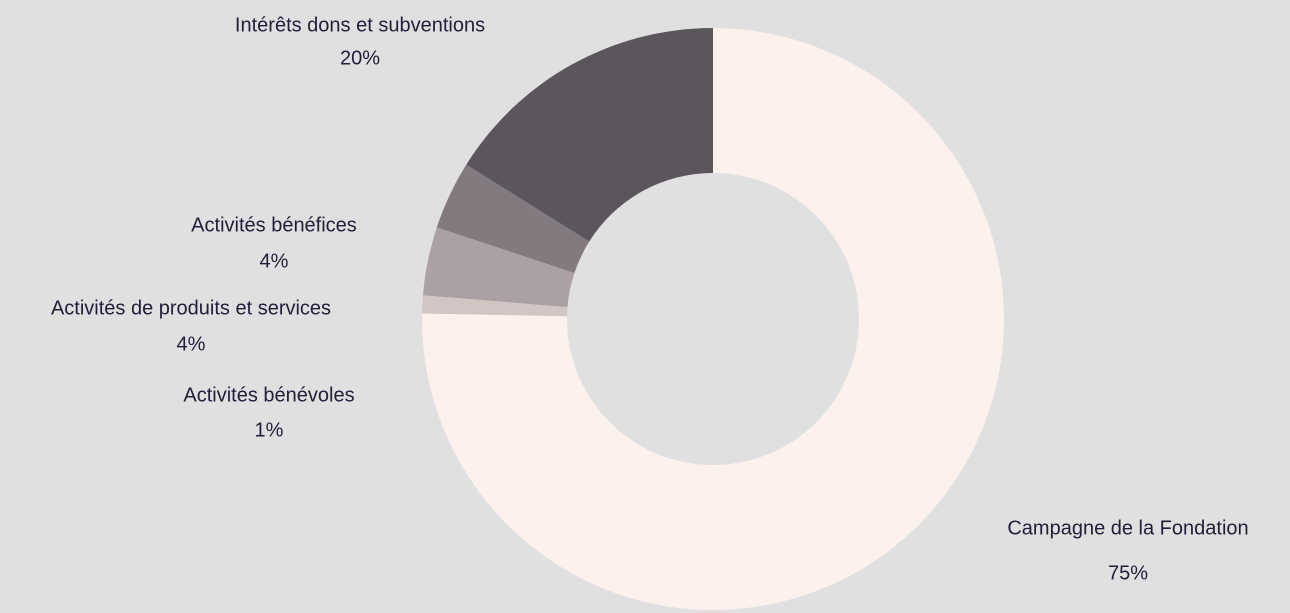  I want to click on slice-percent-0: 75%, so click(1128, 573).